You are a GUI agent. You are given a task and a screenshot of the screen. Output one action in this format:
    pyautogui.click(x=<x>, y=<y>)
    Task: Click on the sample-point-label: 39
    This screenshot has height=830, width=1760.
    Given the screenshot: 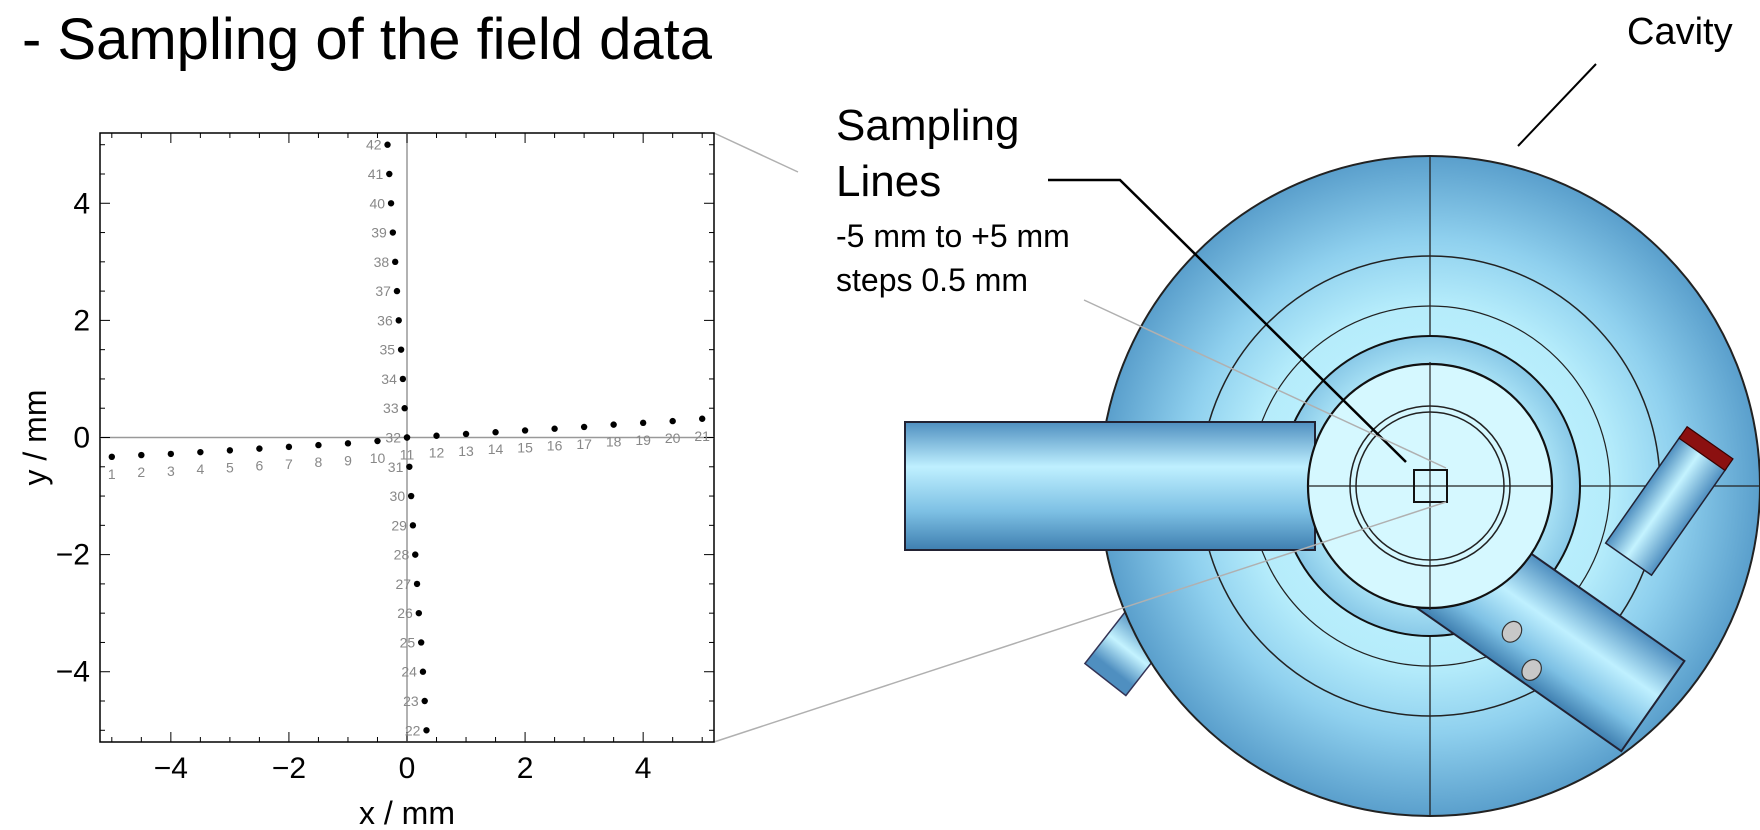 What is the action you would take?
    pyautogui.click(x=379, y=233)
    